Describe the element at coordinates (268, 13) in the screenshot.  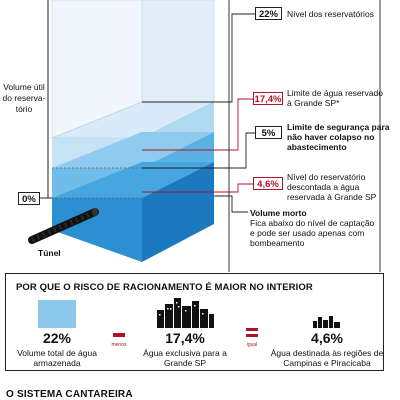
I see `level-value-reservatorios: 22%` at that location.